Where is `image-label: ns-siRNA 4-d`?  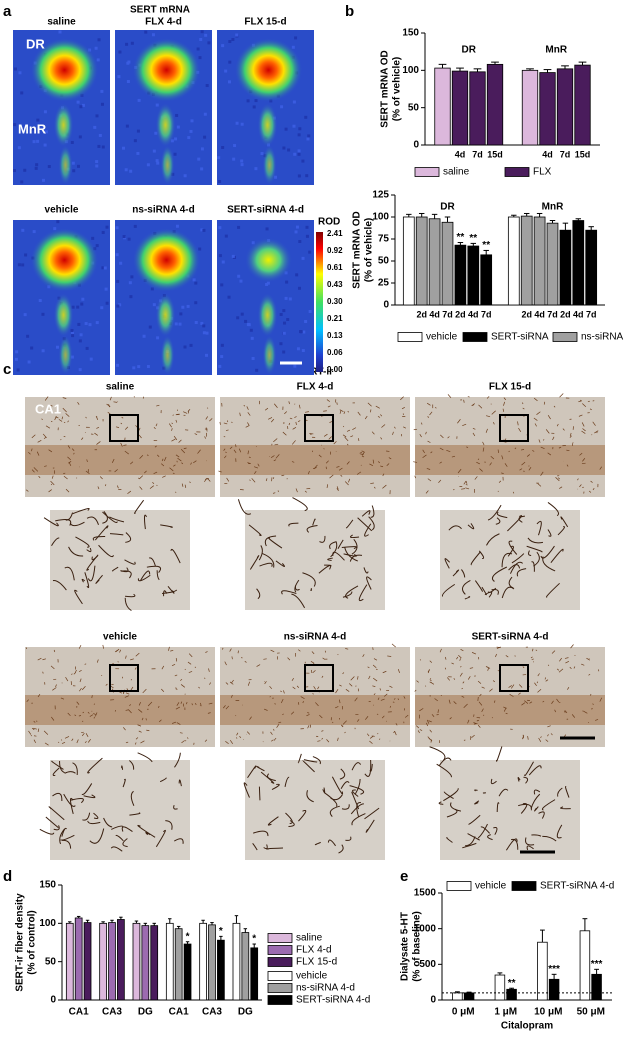
image-label: ns-siRNA 4-d is located at coordinates (163, 210).